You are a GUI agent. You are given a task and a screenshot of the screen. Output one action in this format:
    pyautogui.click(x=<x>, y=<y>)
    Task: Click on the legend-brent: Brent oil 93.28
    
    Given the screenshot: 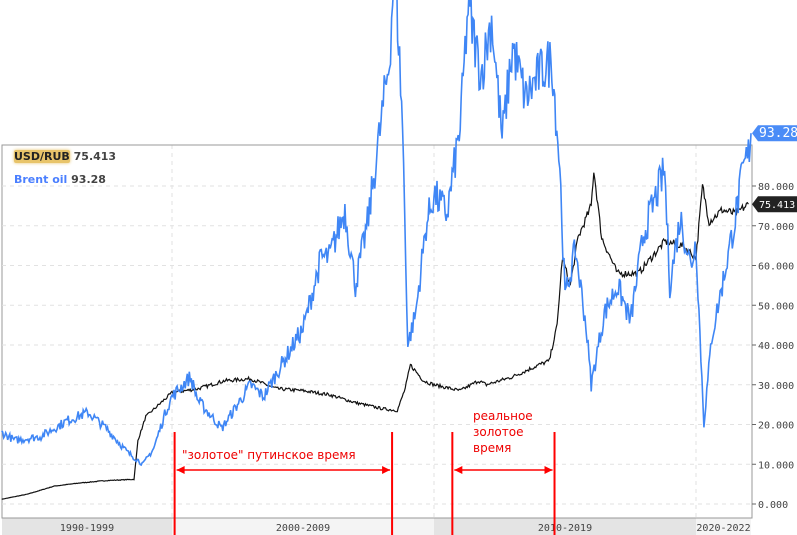 What is the action you would take?
    pyautogui.click(x=65, y=179)
    